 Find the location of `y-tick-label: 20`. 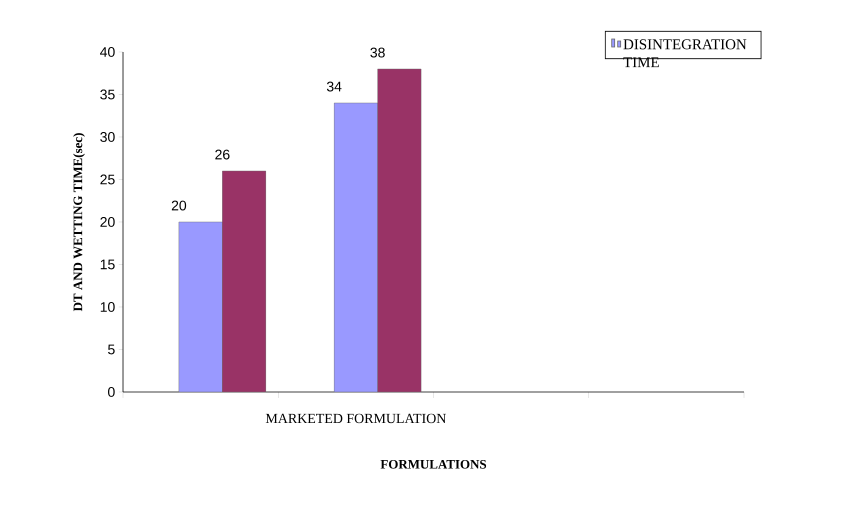

y-tick-label: 20 is located at coordinates (107, 222).